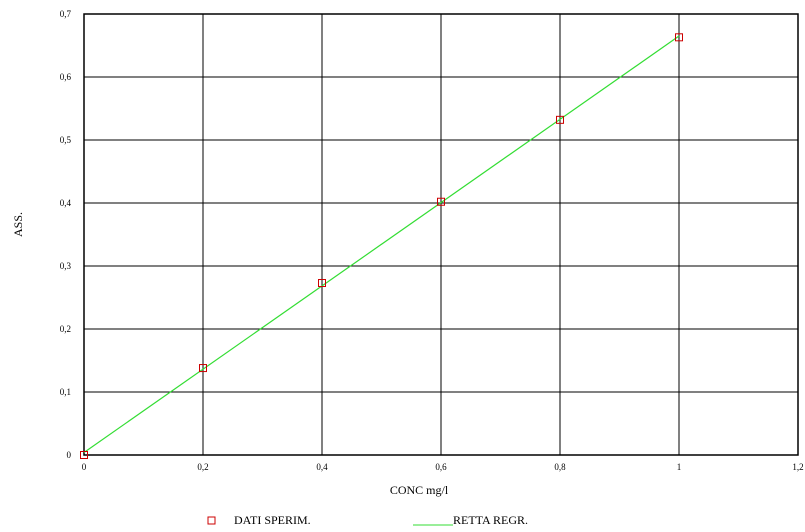 Image resolution: width=805 pixels, height=532 pixels. I want to click on y-tick-label: 0, so click(69, 455).